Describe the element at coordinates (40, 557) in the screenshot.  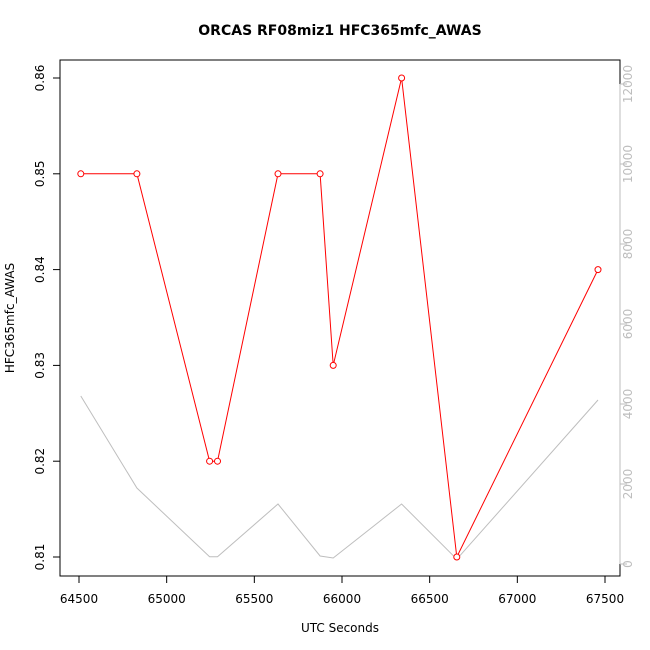
I see `y-tick-label: 0.81` at that location.